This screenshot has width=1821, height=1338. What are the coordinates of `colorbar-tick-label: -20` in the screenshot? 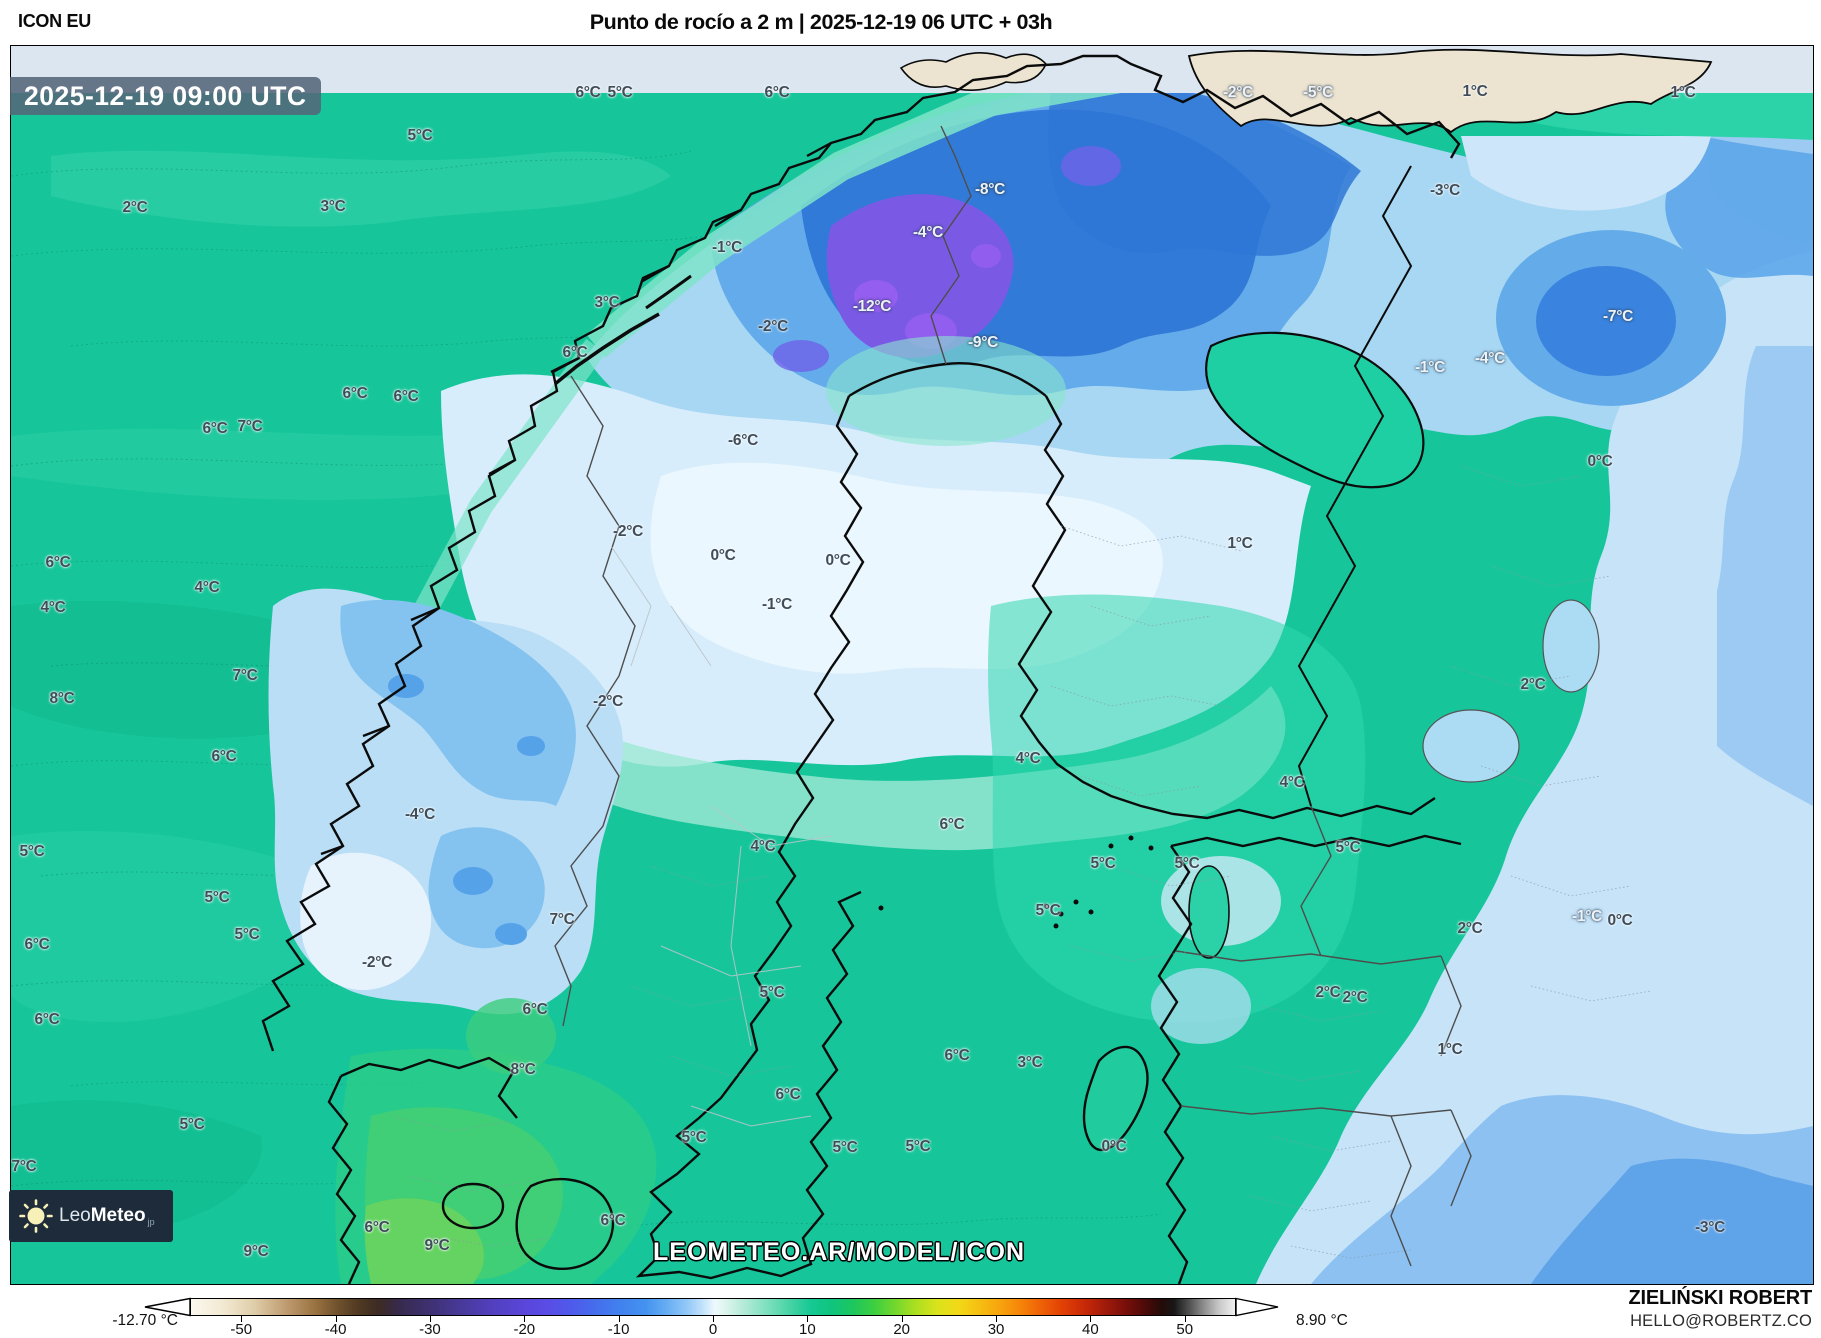 It's located at (524, 1329).